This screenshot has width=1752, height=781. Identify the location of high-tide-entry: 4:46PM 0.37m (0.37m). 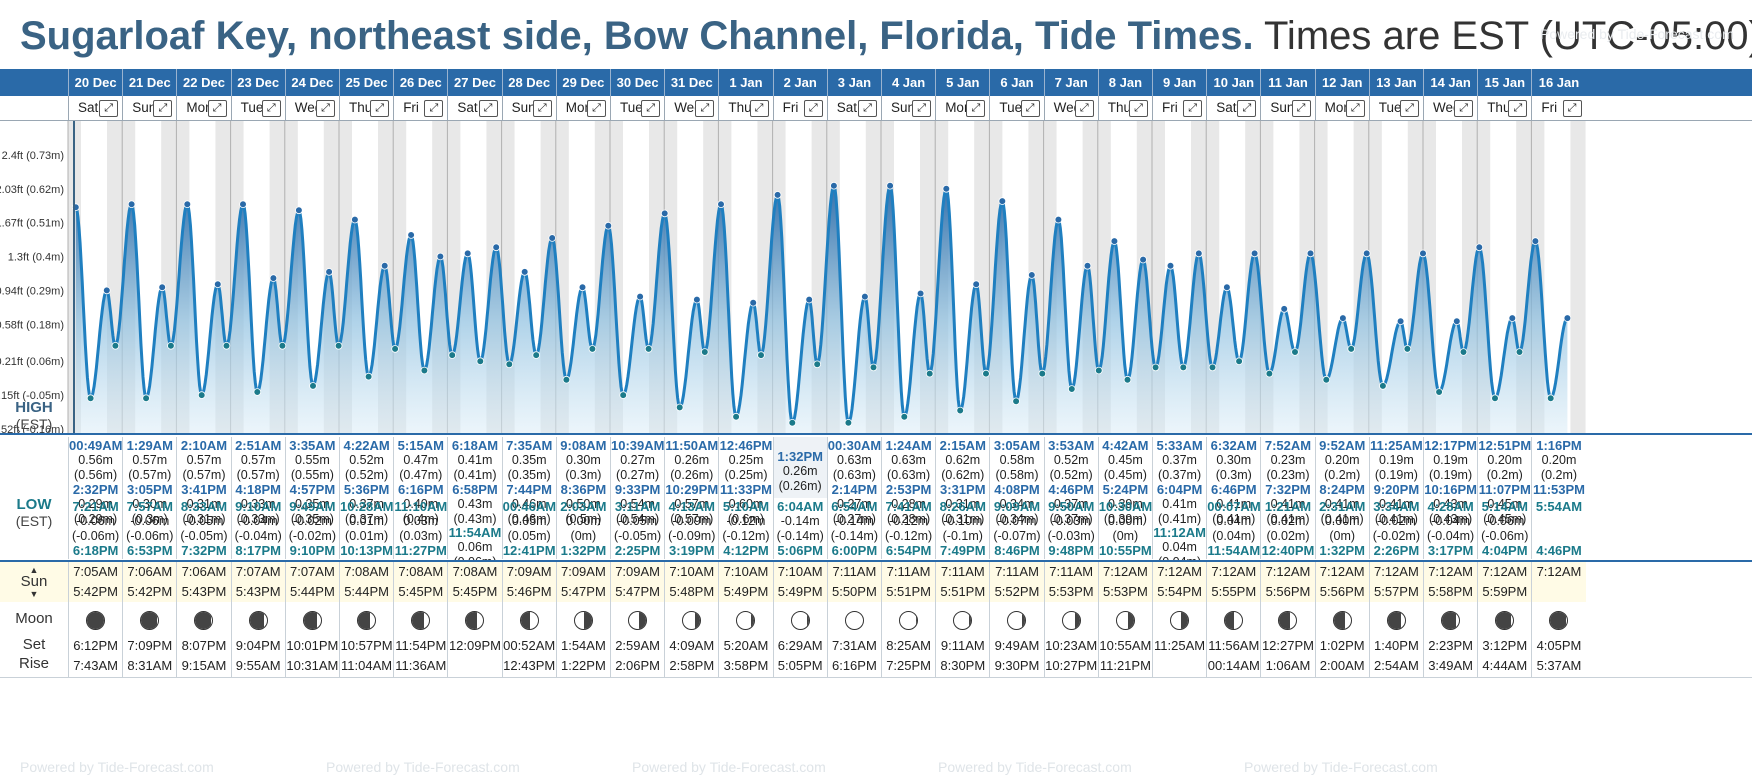
(1071, 504).